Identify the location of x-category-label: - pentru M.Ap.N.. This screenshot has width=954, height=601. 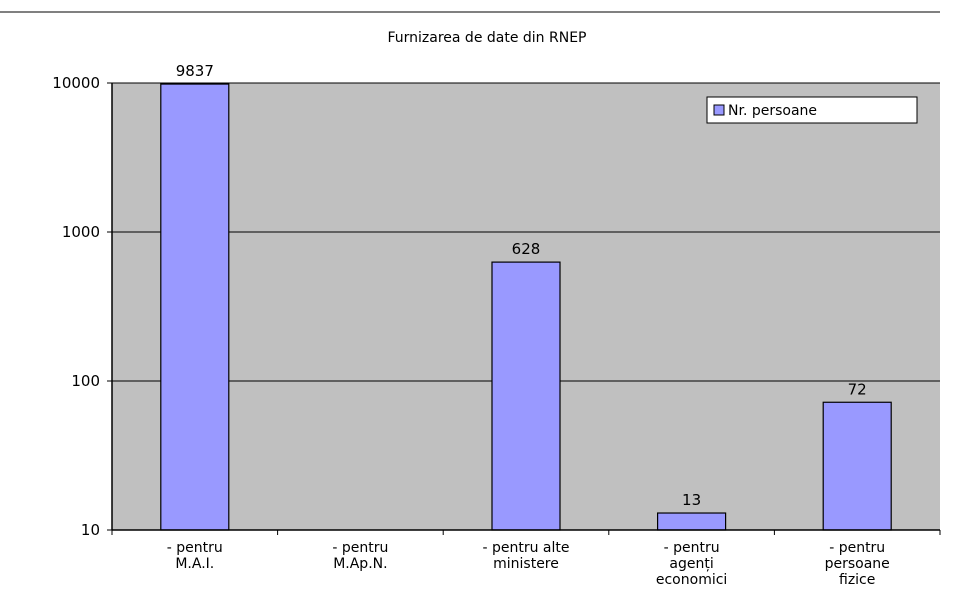
(360, 556).